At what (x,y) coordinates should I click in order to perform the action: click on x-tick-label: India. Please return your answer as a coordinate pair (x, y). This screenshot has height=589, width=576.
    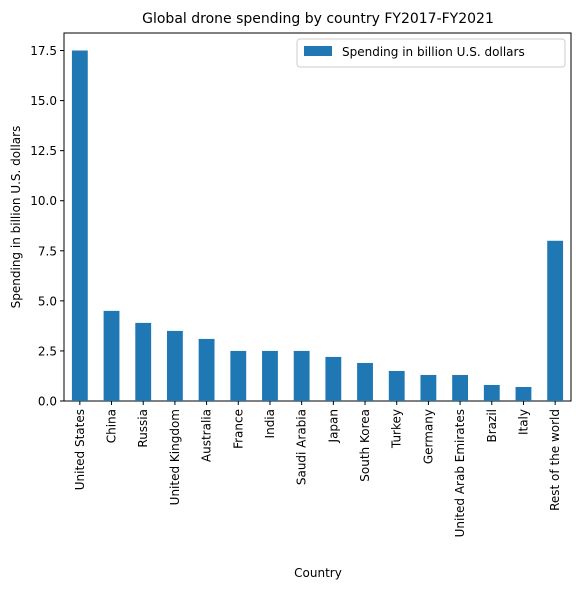
    Looking at the image, I should click on (270, 423).